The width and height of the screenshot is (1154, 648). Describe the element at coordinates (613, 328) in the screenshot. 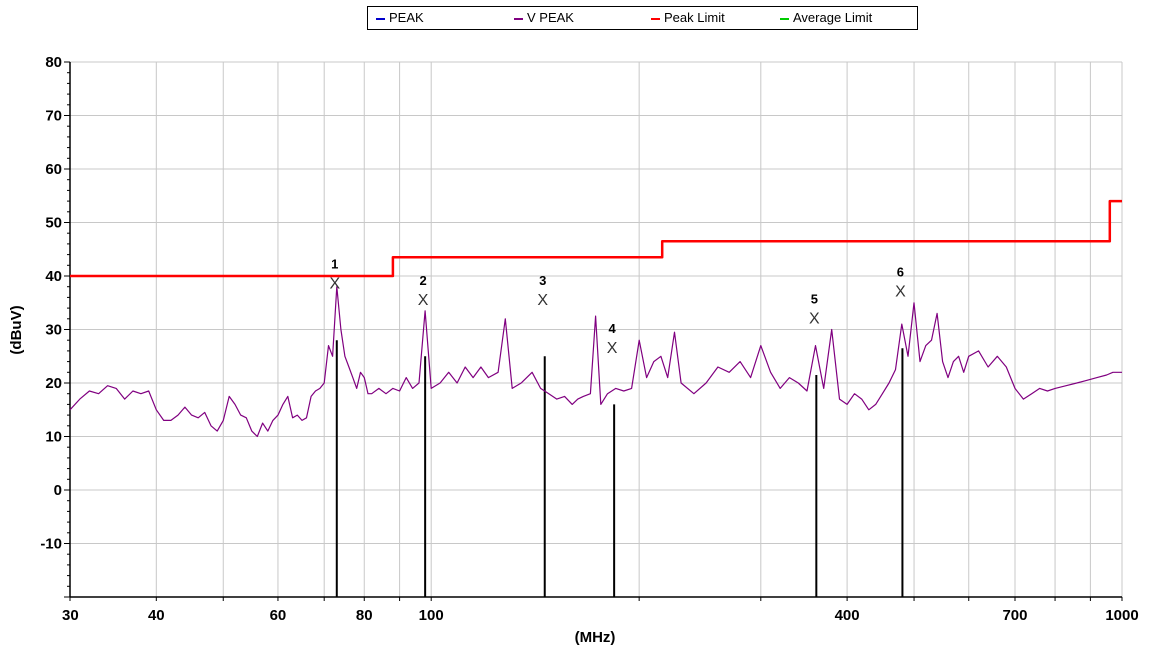

I see `marker-label-4: 4` at that location.